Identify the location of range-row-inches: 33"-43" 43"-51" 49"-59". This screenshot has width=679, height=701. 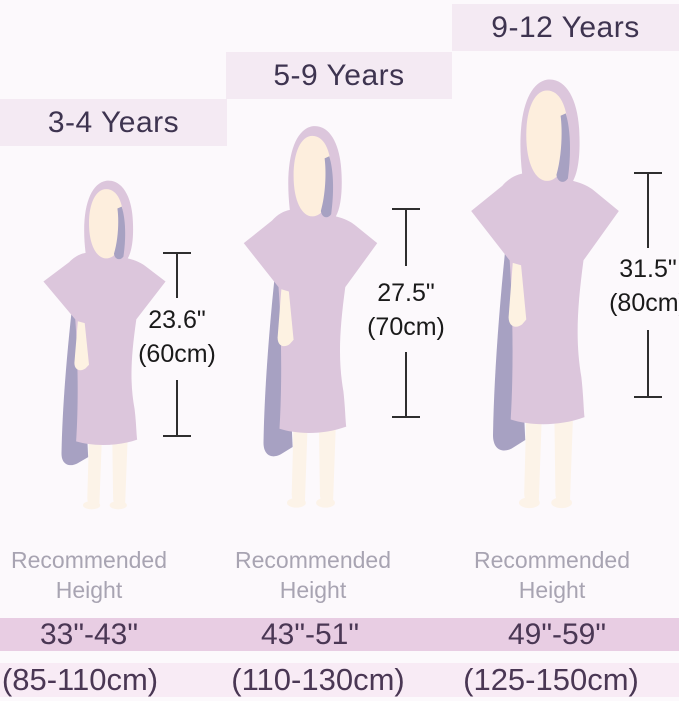
(339, 634).